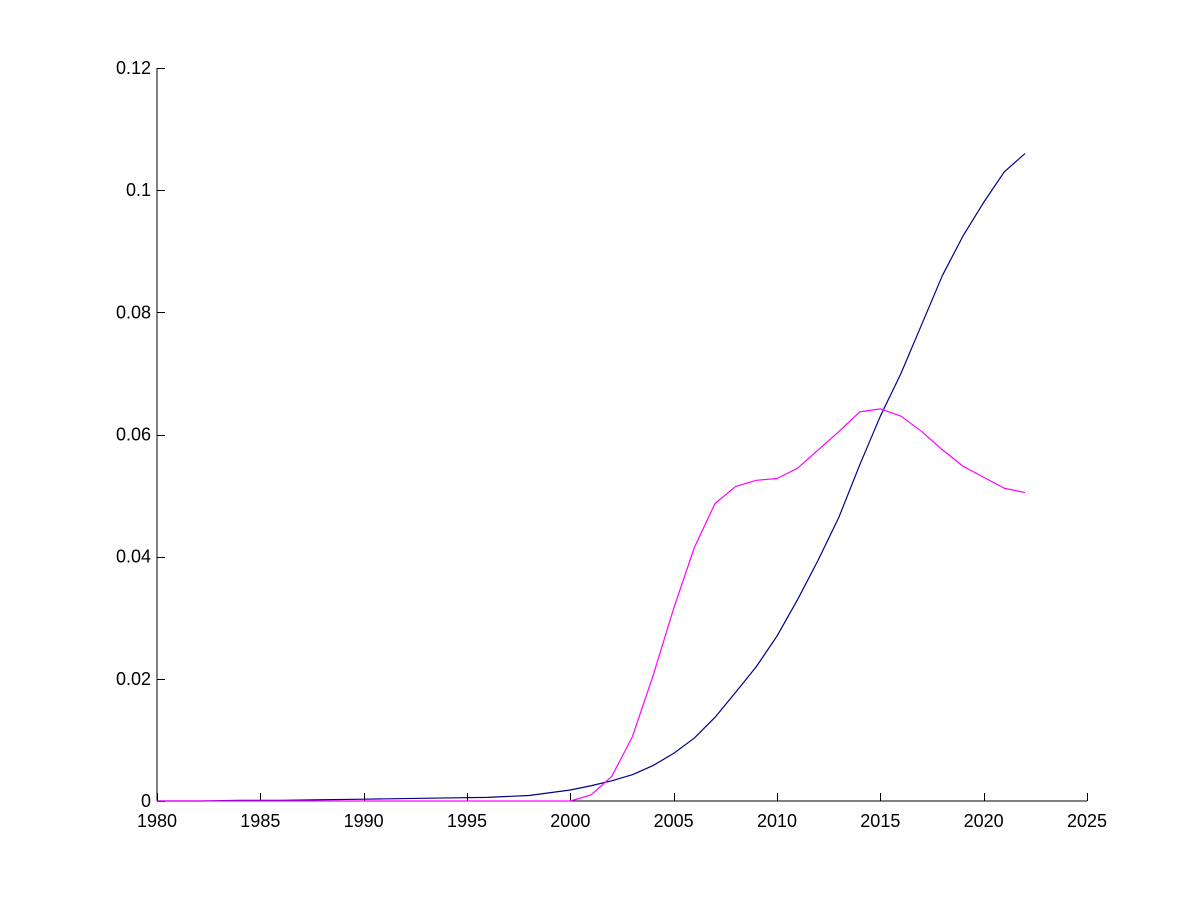  What do you see at coordinates (777, 821) in the screenshot?
I see `x-tick-label: 2010` at bounding box center [777, 821].